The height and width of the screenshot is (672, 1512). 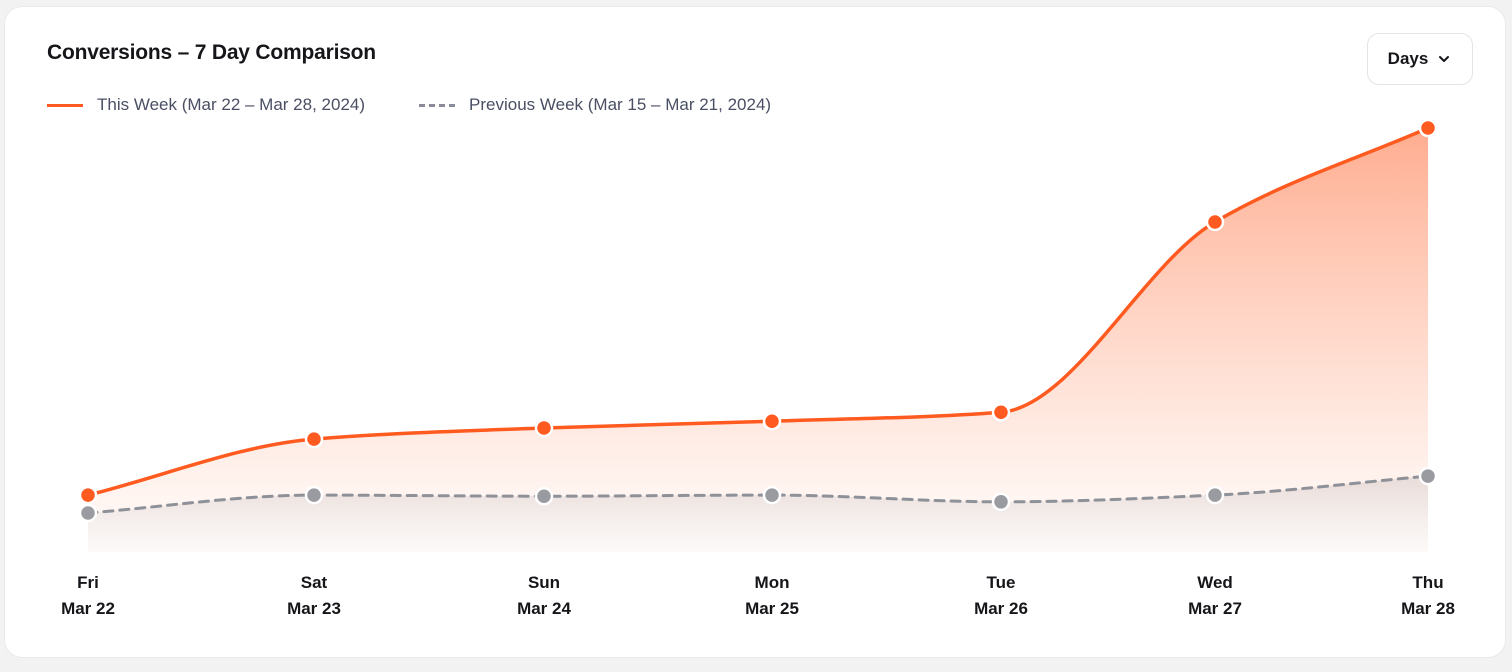 What do you see at coordinates (620, 104) in the screenshot?
I see `legend-label-previous-week: Previous Week (Mar 15 – Mar 21, 2024)` at bounding box center [620, 104].